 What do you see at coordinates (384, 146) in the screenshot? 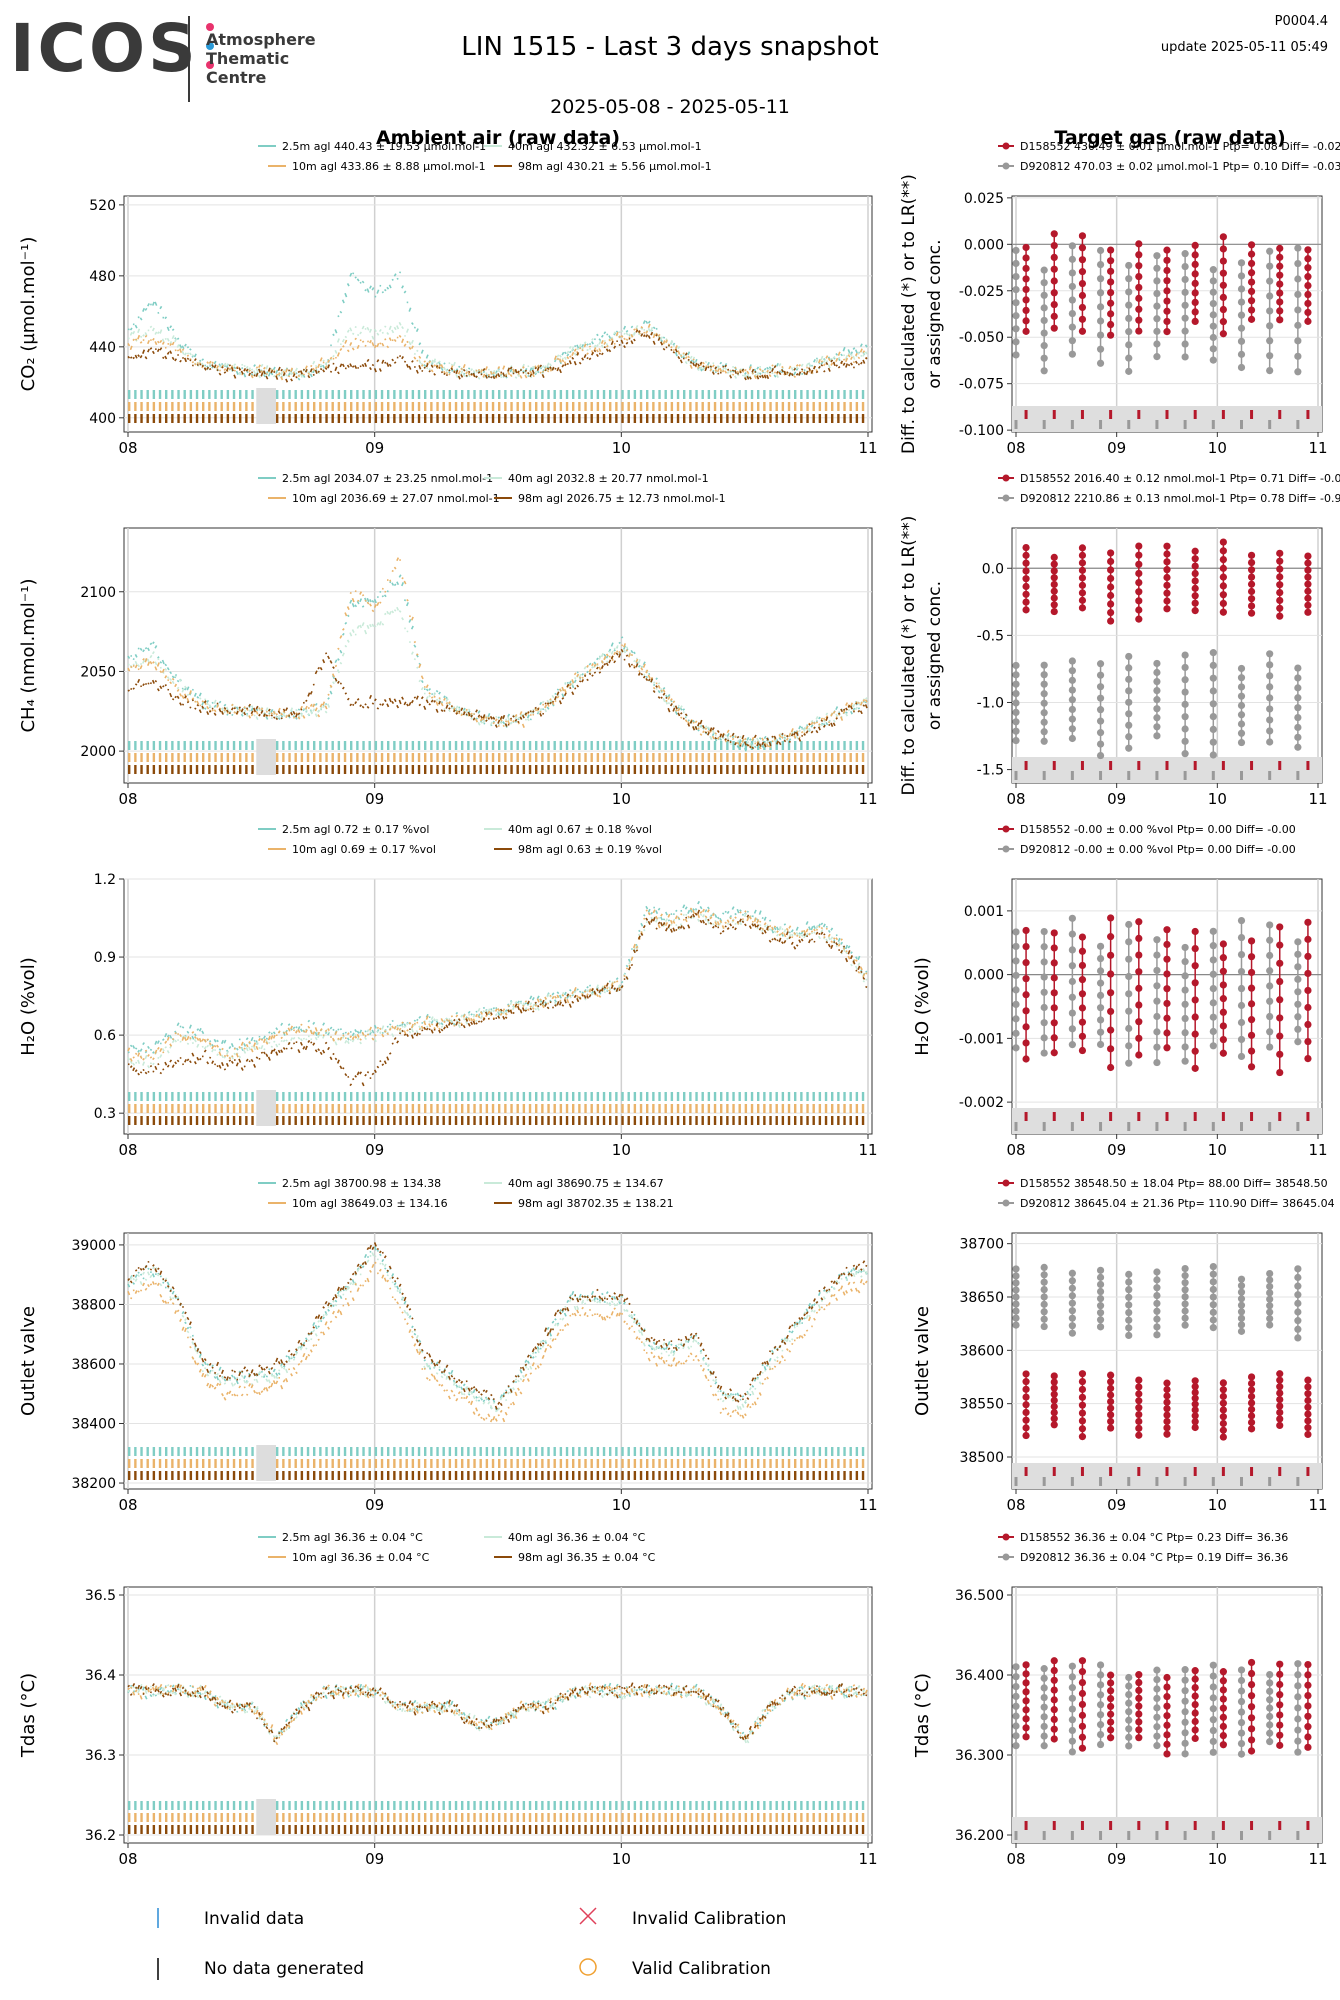
I see `legend-entry: 2.5m agl 440.43 ± 19.53 µmol.mol-1` at bounding box center [384, 146].